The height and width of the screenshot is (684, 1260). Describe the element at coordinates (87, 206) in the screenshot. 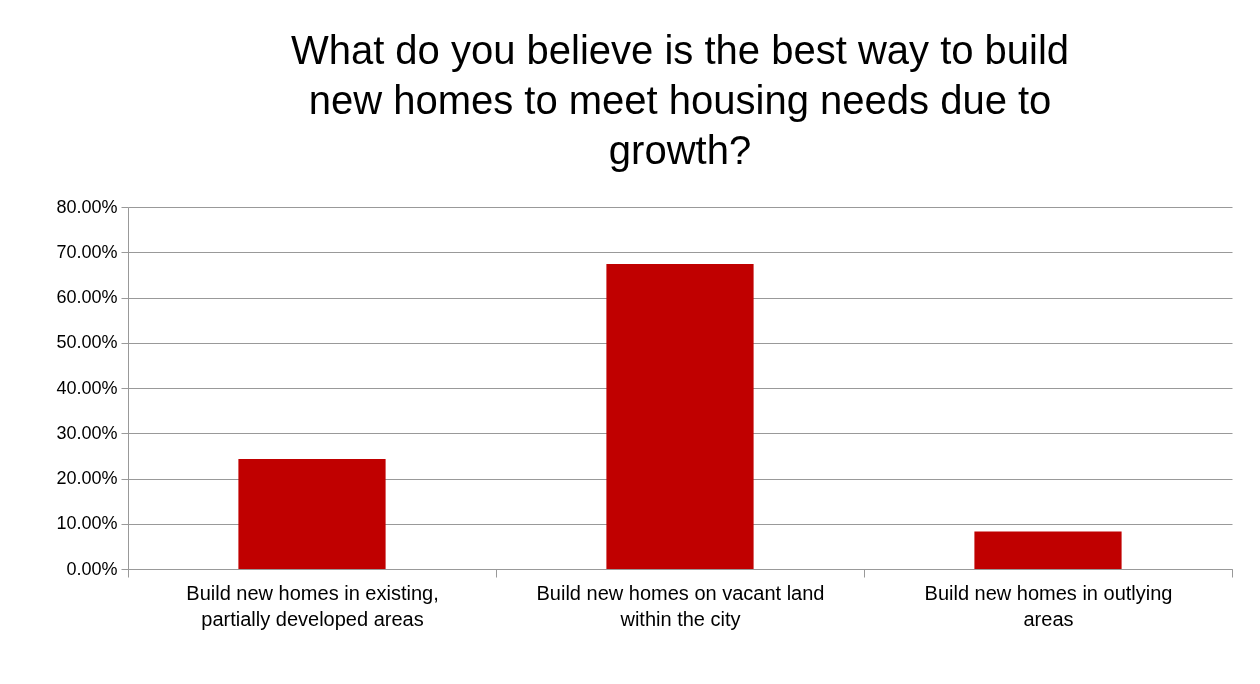

I see `y-tick-label: 80.00%` at that location.